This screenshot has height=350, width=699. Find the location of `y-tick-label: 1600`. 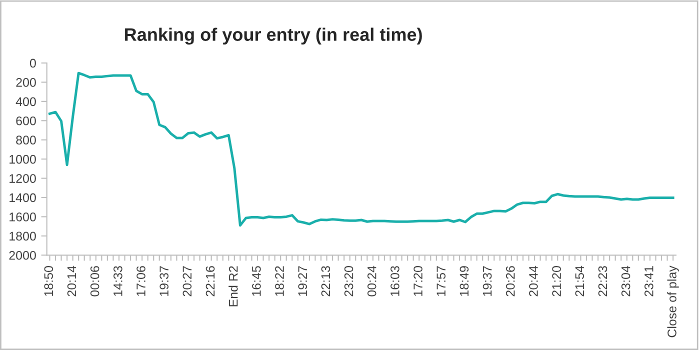

y-tick-label: 1600 is located at coordinates (23, 217).